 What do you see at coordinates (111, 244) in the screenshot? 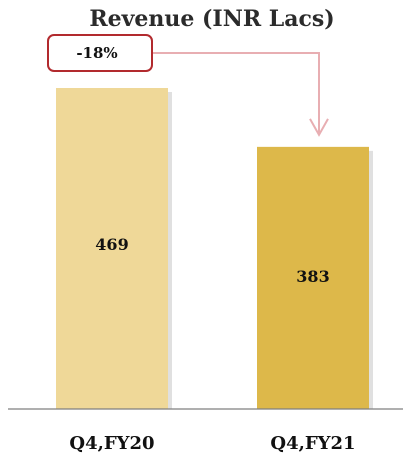
I see `bar-value-label: 469` at bounding box center [111, 244].